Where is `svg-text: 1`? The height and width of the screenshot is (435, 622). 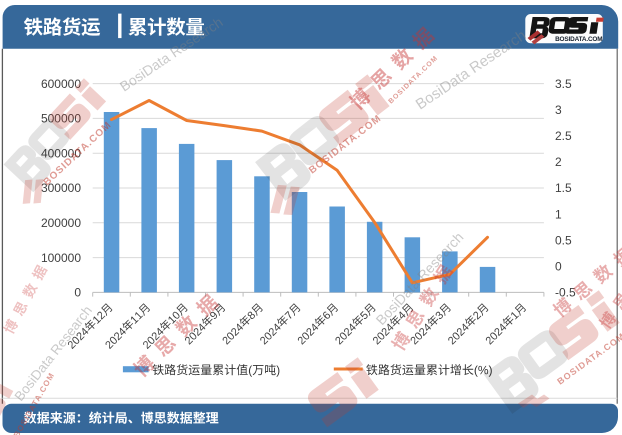 svg-text: 1 is located at coordinates (558, 214).